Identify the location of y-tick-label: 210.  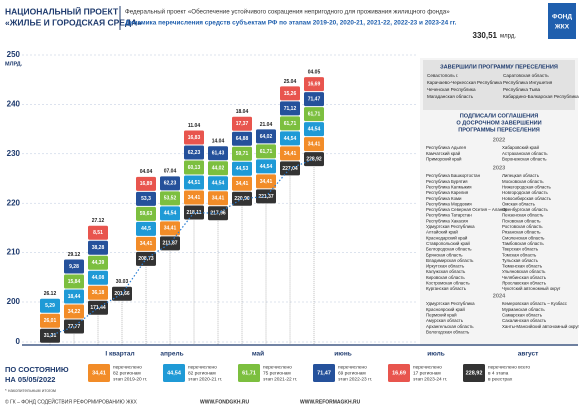
(14, 252).